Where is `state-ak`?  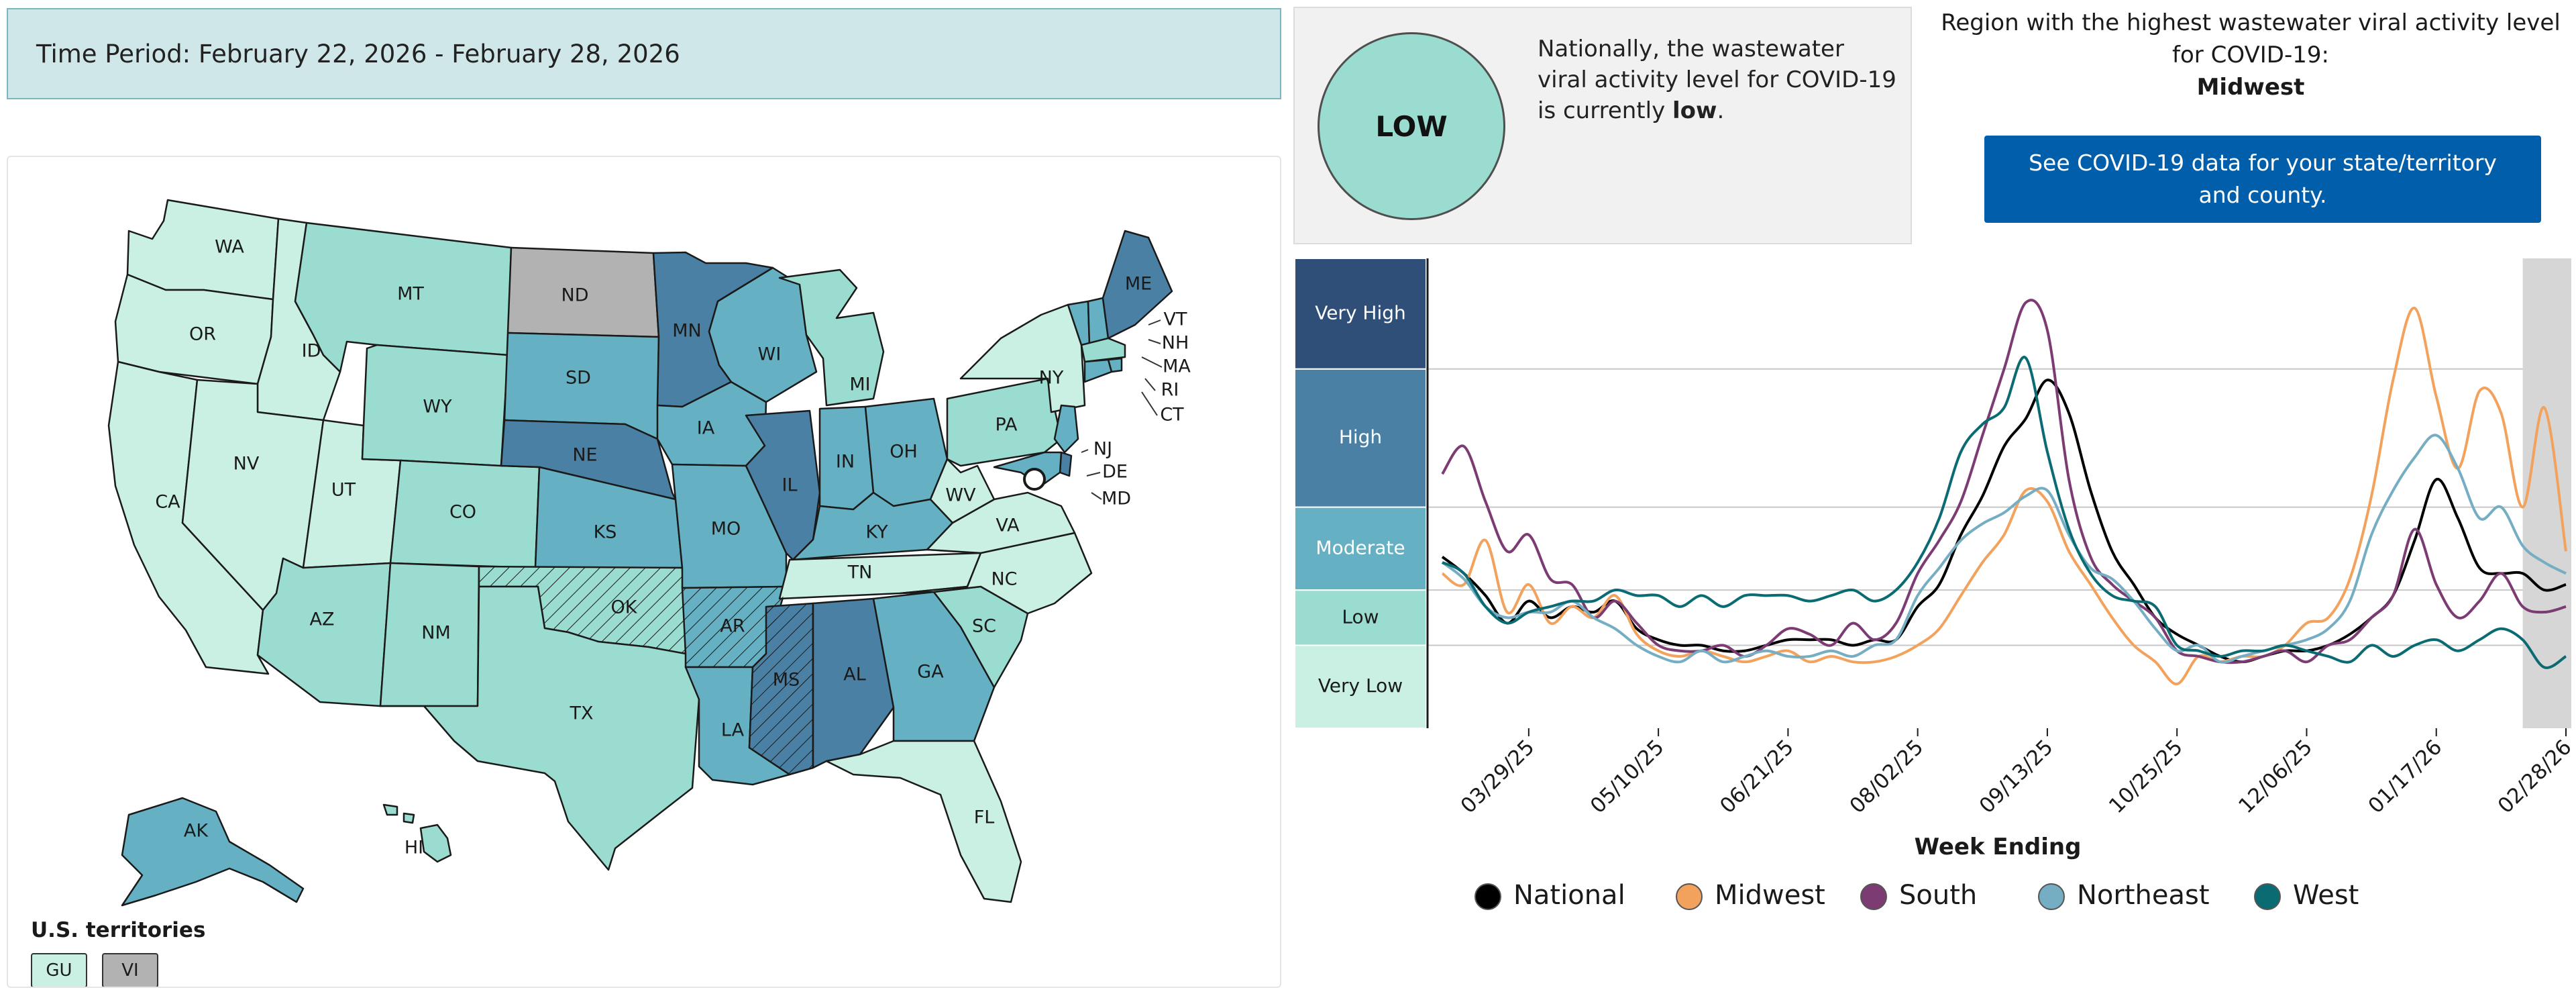
state-ak is located at coordinates (213, 852).